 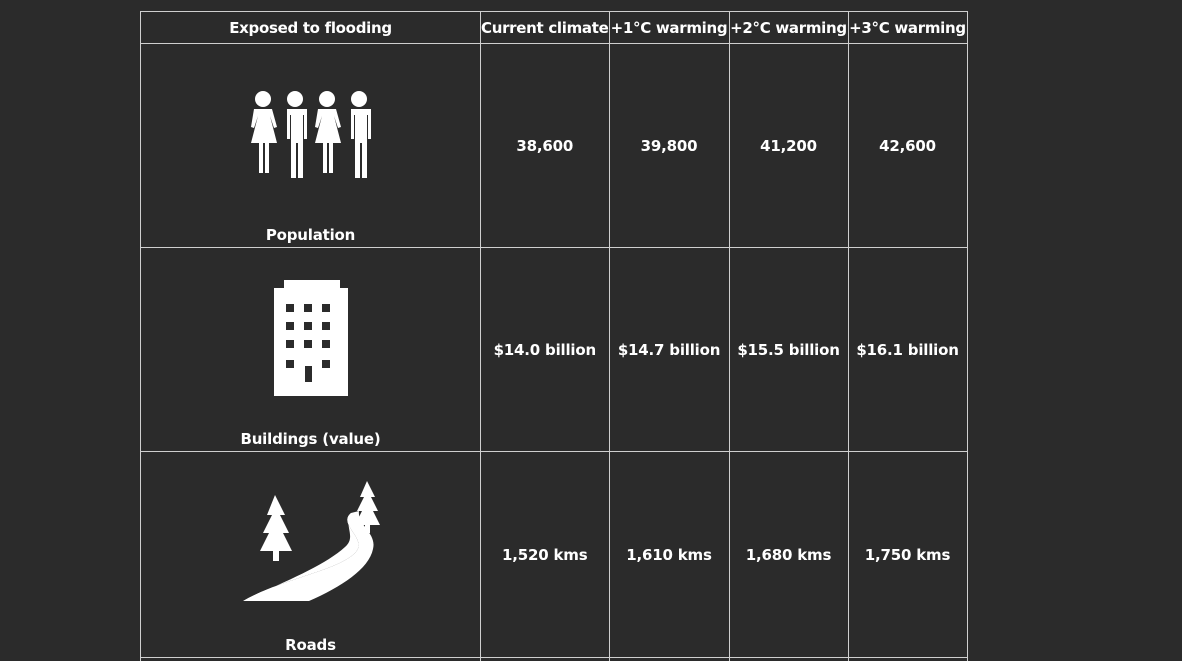 What do you see at coordinates (310, 27) in the screenshot?
I see `header-exposed: Exposed to flooding` at bounding box center [310, 27].